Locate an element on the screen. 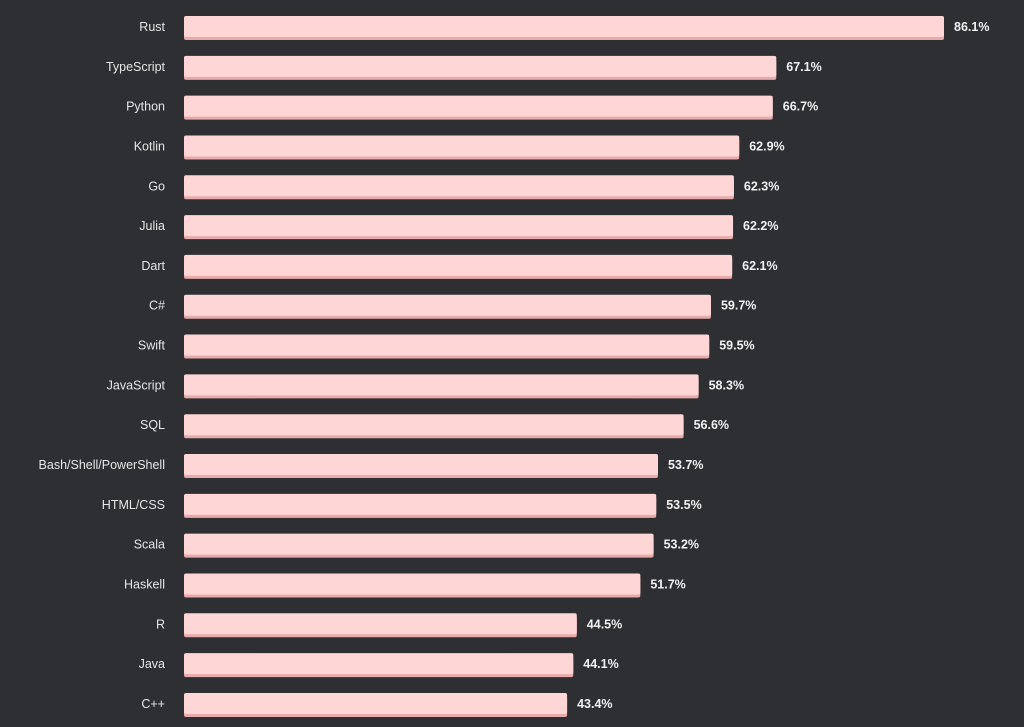 This screenshot has width=1024, height=727. bar-row: SQL 56.6% is located at coordinates (434, 426).